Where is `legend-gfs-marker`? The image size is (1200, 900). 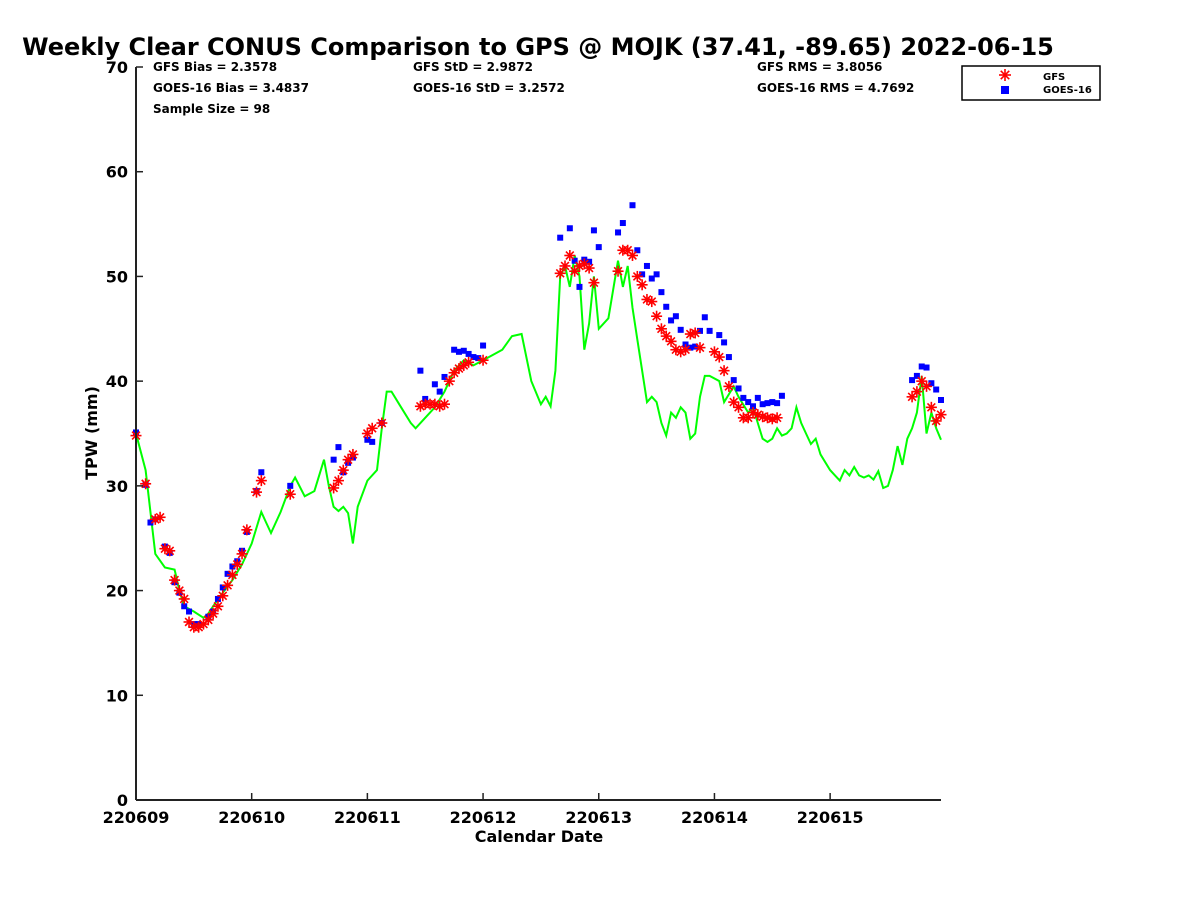 legend-gfs-marker is located at coordinates (1005, 75).